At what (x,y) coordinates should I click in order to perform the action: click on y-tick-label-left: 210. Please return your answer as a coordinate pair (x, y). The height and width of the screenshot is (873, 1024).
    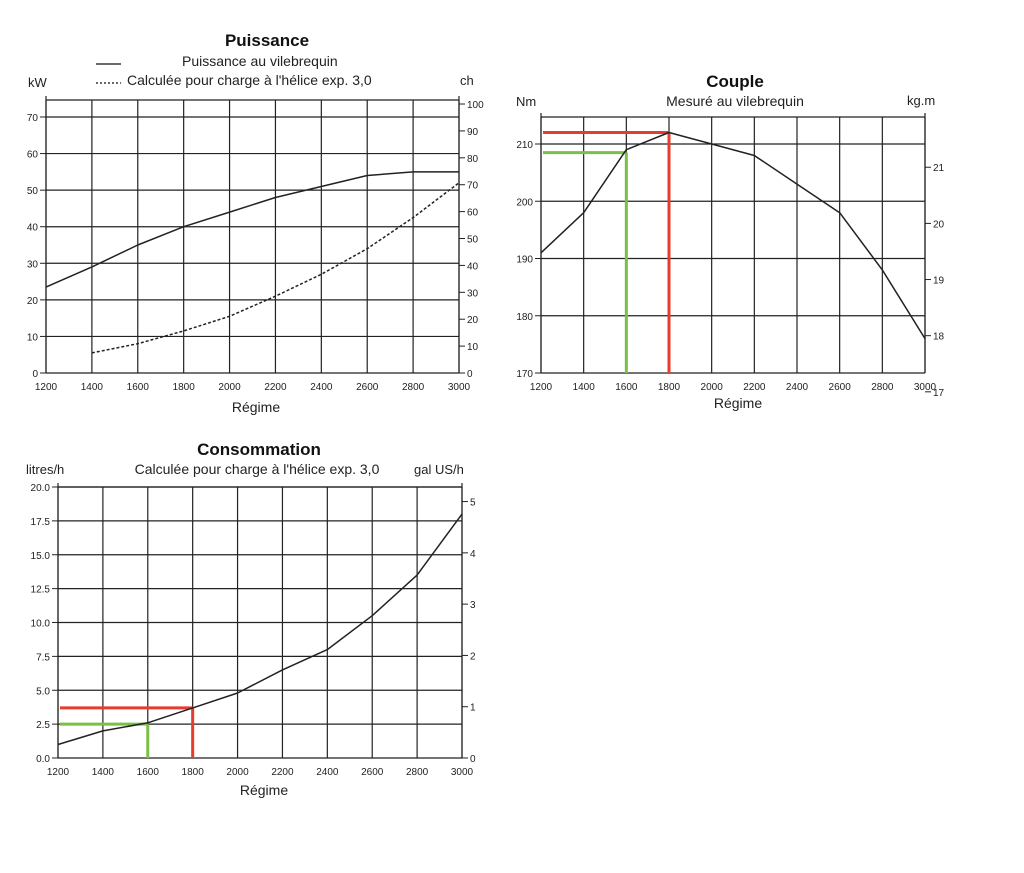
    Looking at the image, I should click on (524, 145).